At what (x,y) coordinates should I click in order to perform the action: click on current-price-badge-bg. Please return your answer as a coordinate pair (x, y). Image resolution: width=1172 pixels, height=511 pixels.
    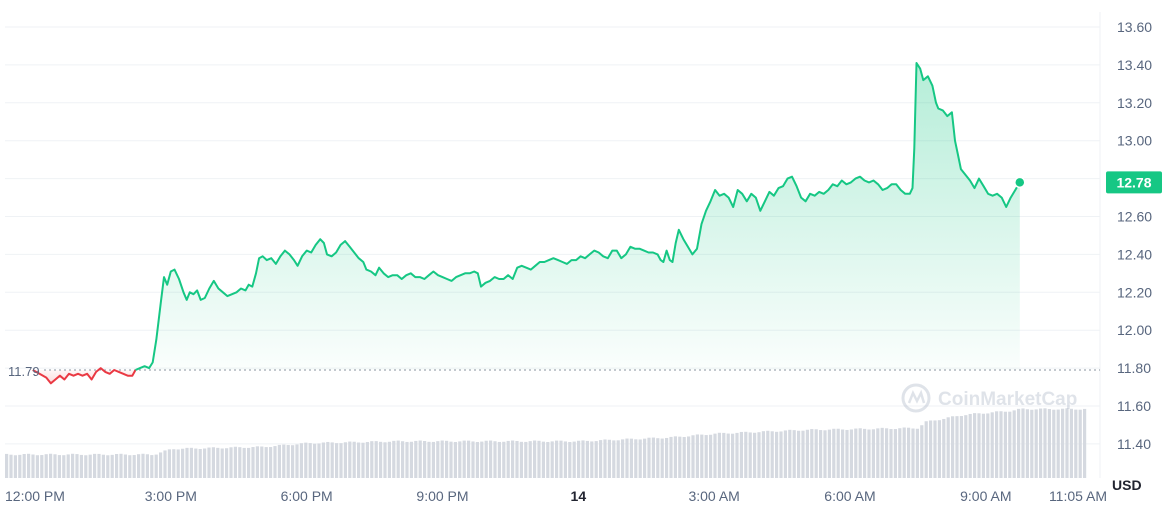
    Looking at the image, I should click on (1134, 182).